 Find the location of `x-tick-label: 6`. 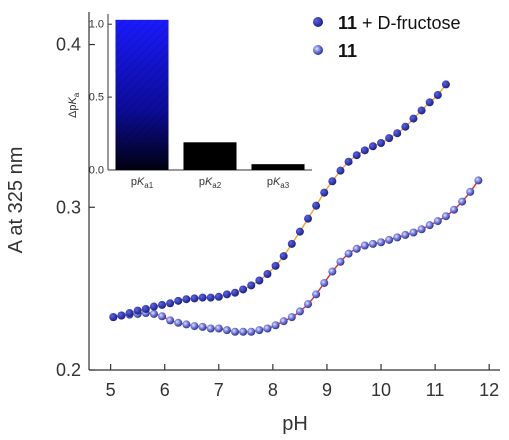

x-tick-label: 6 is located at coordinates (165, 390).